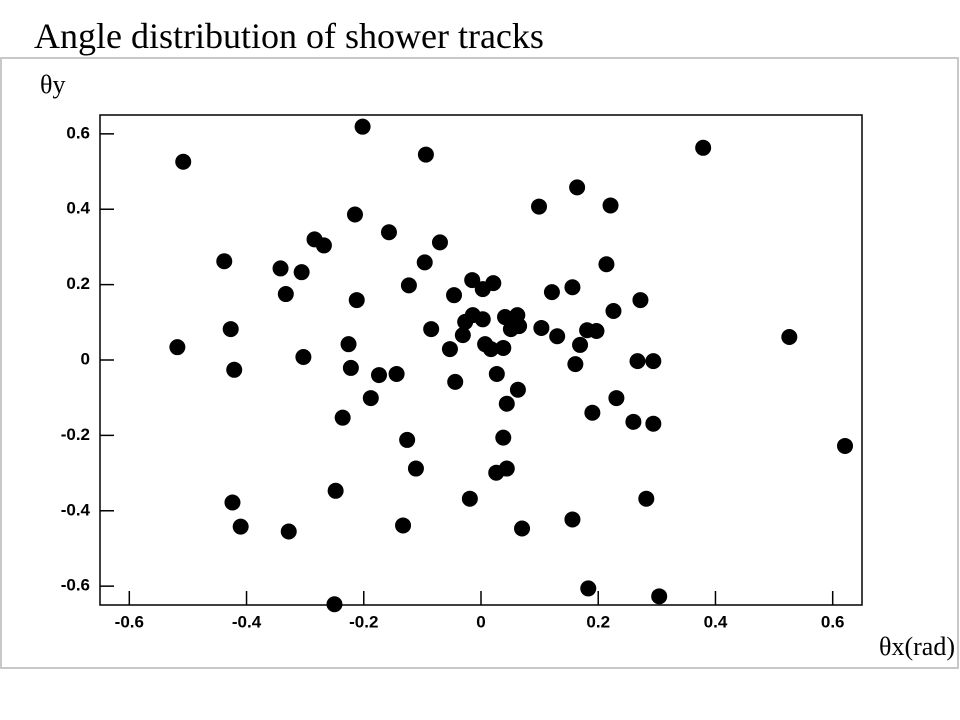 The height and width of the screenshot is (720, 960). What do you see at coordinates (716, 621) in the screenshot?
I see `x-tick-label: 0.4` at bounding box center [716, 621].